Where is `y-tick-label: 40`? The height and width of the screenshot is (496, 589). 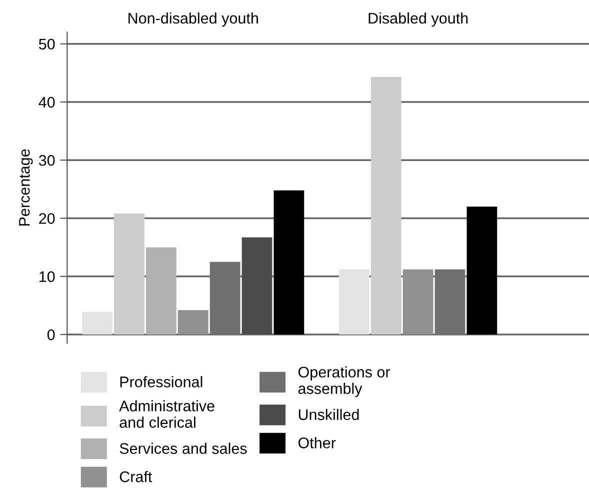
y-tick-label: 40 is located at coordinates (46, 102).